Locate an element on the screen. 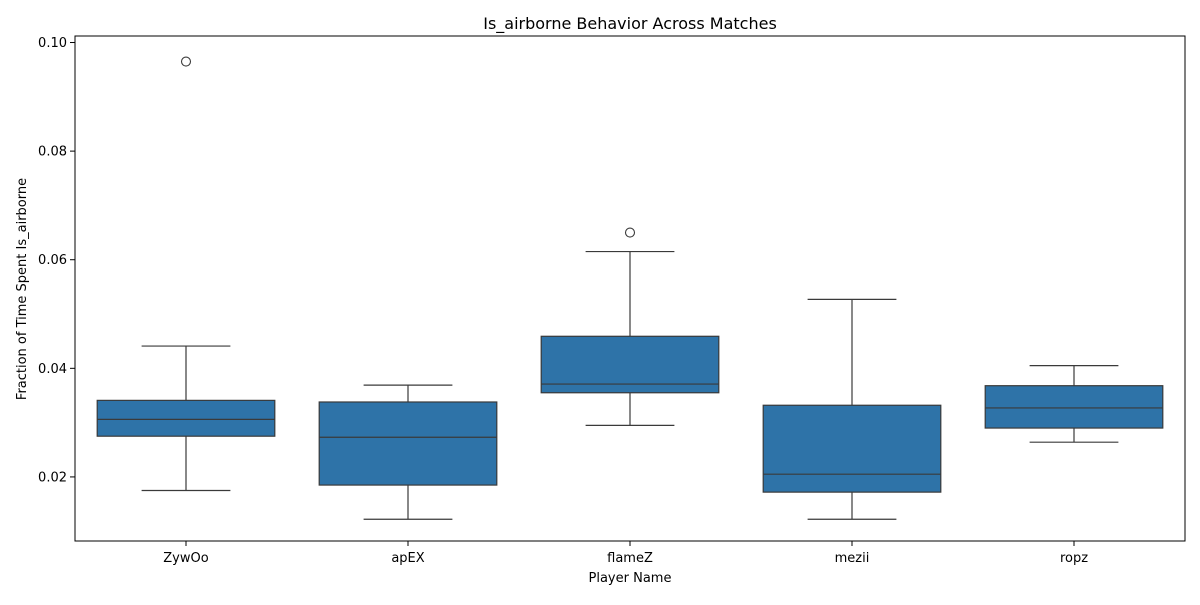 This screenshot has width=1200, height=605. chart-title: Is_airborne Behavior Across Matches is located at coordinates (630, 24).